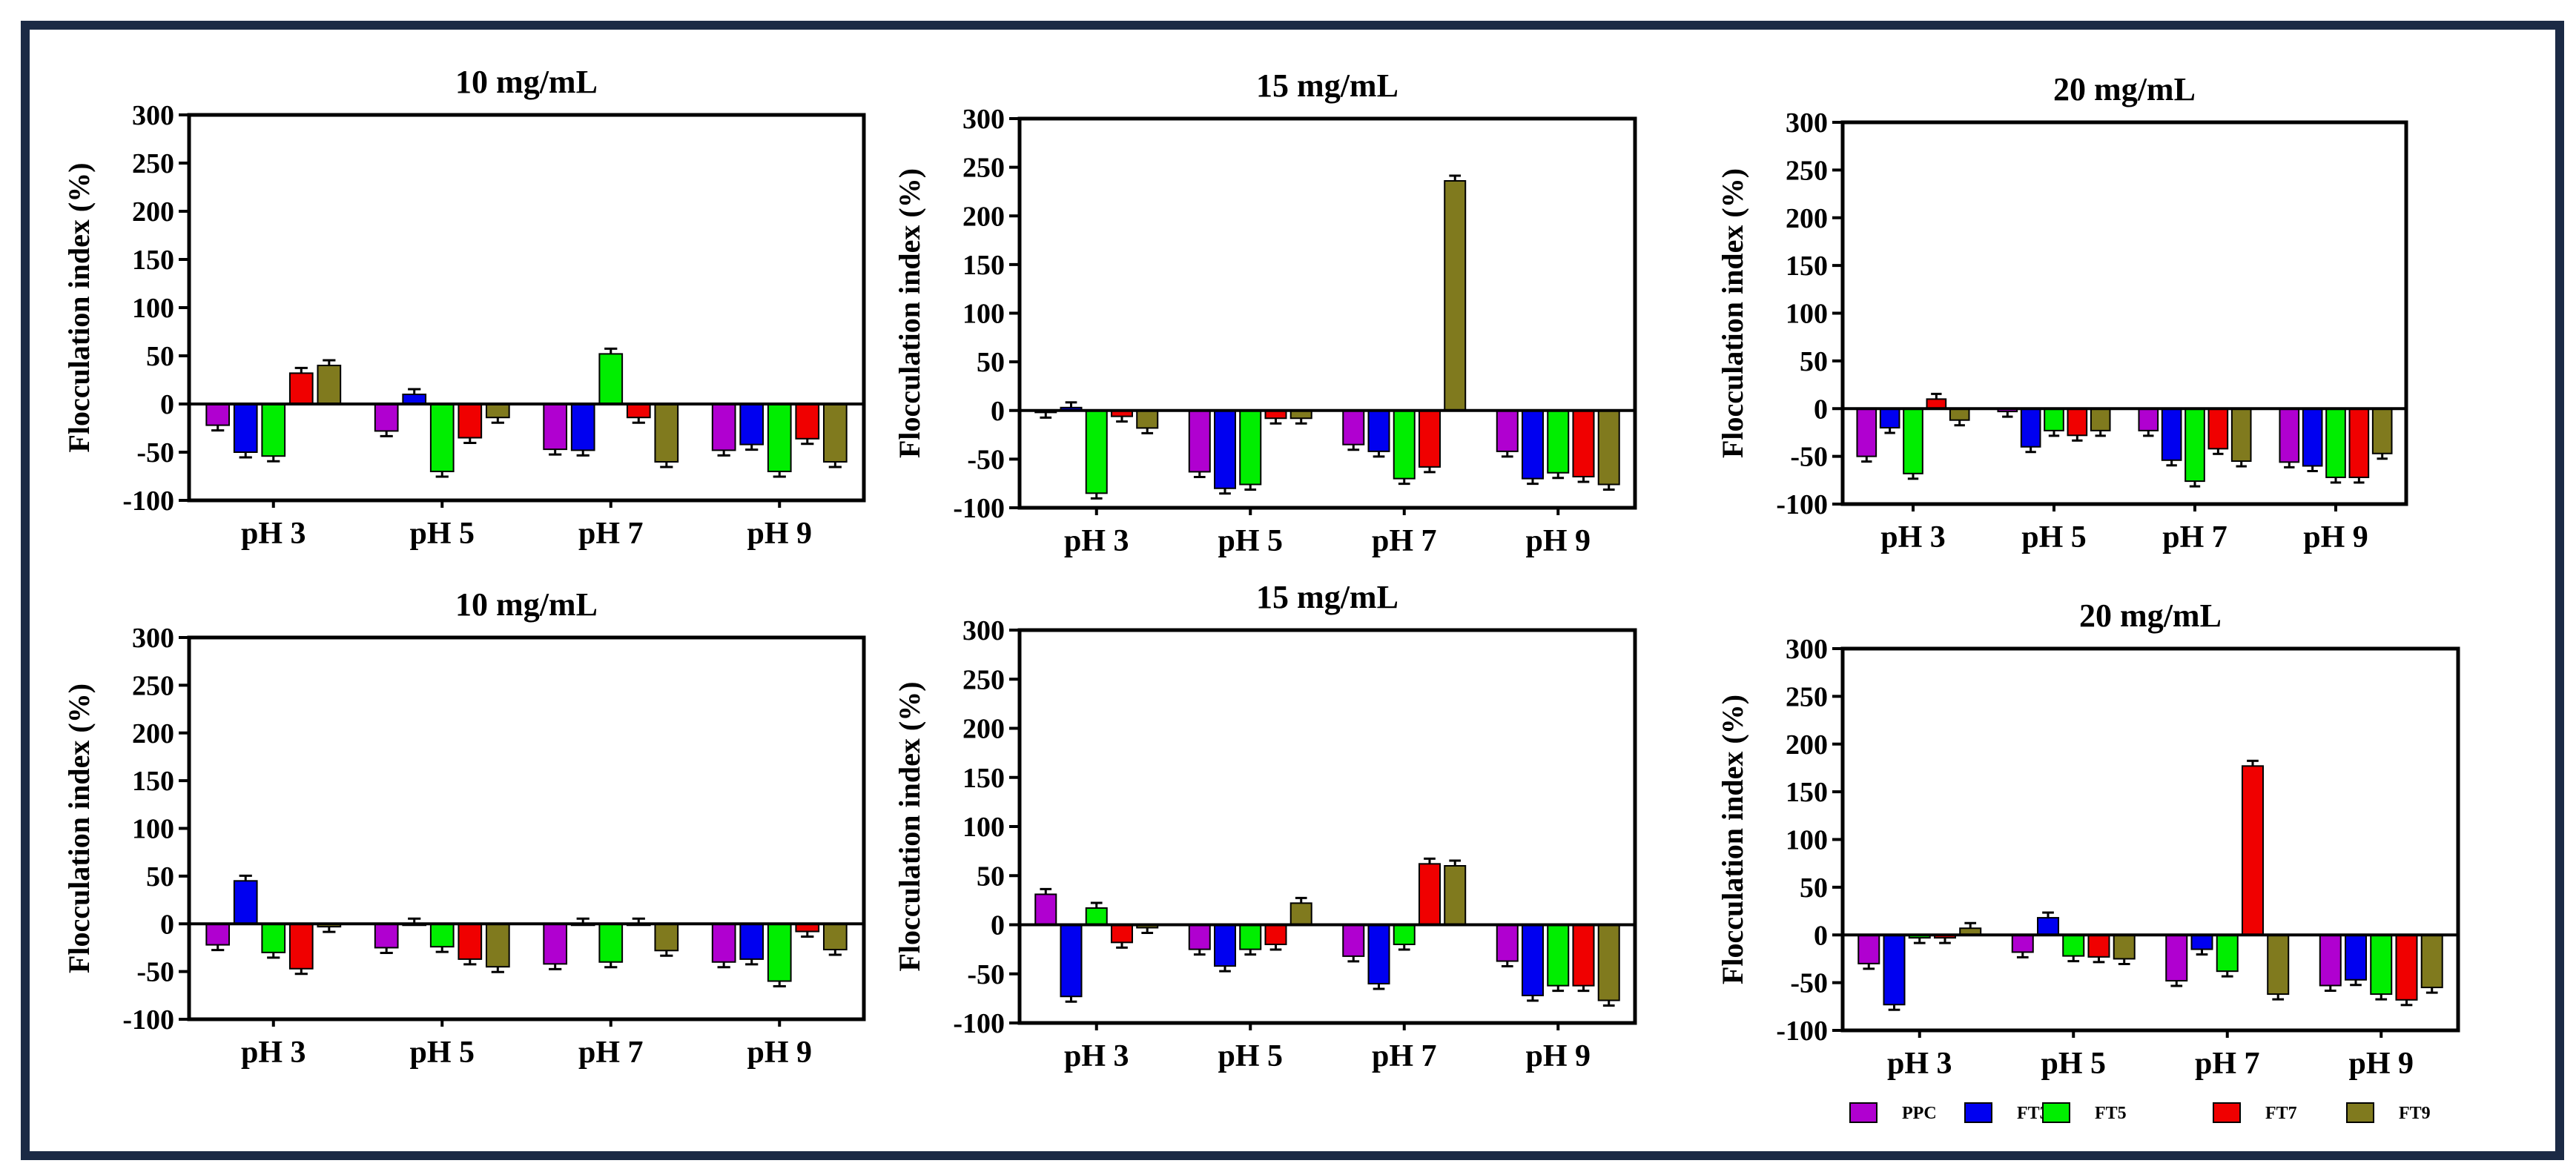 This screenshot has height=1169, width=2576. What do you see at coordinates (1327, 826) in the screenshot?
I see `plot-frame` at bounding box center [1327, 826].